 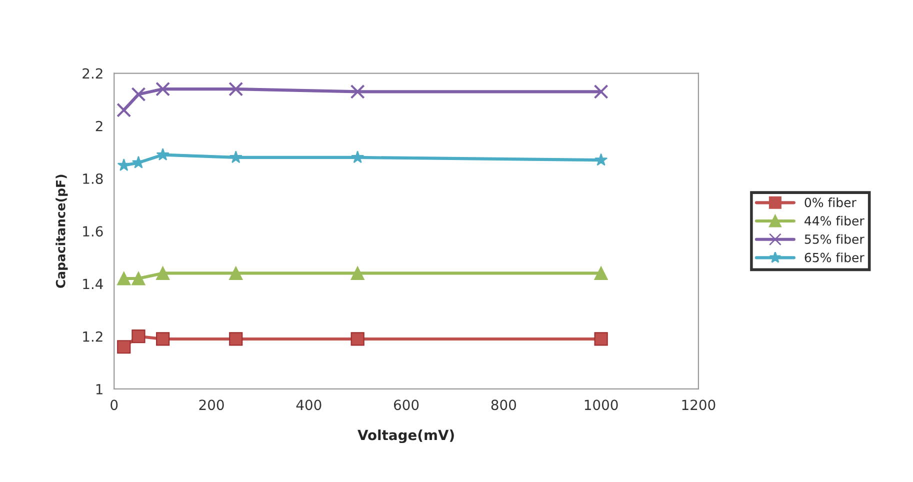 What do you see at coordinates (93, 231) in the screenshot?
I see `y-tick-label: 1.6` at bounding box center [93, 231].